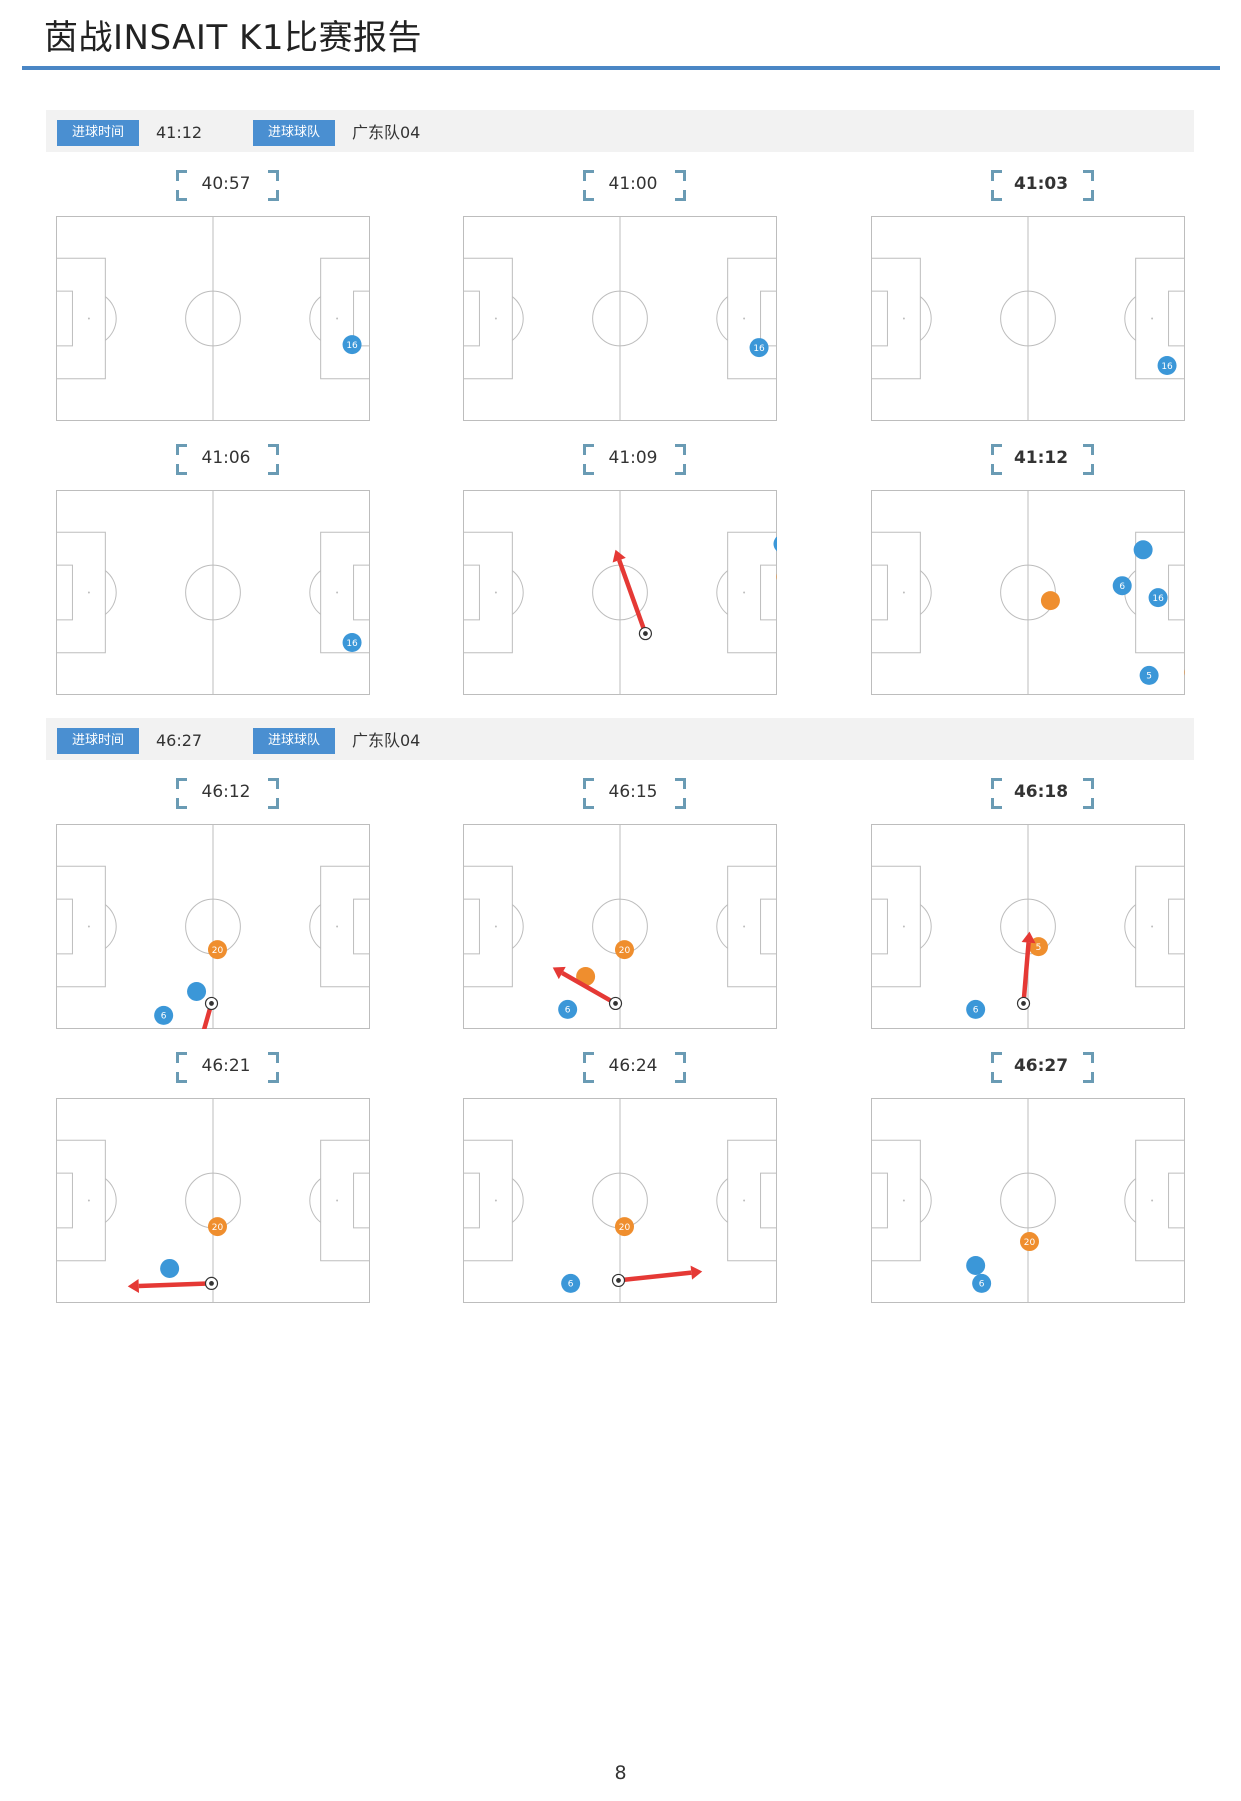 The height and width of the screenshot is (1801, 1241). I want to click on football-pitch: 121421120616711952248, so click(1028, 592).